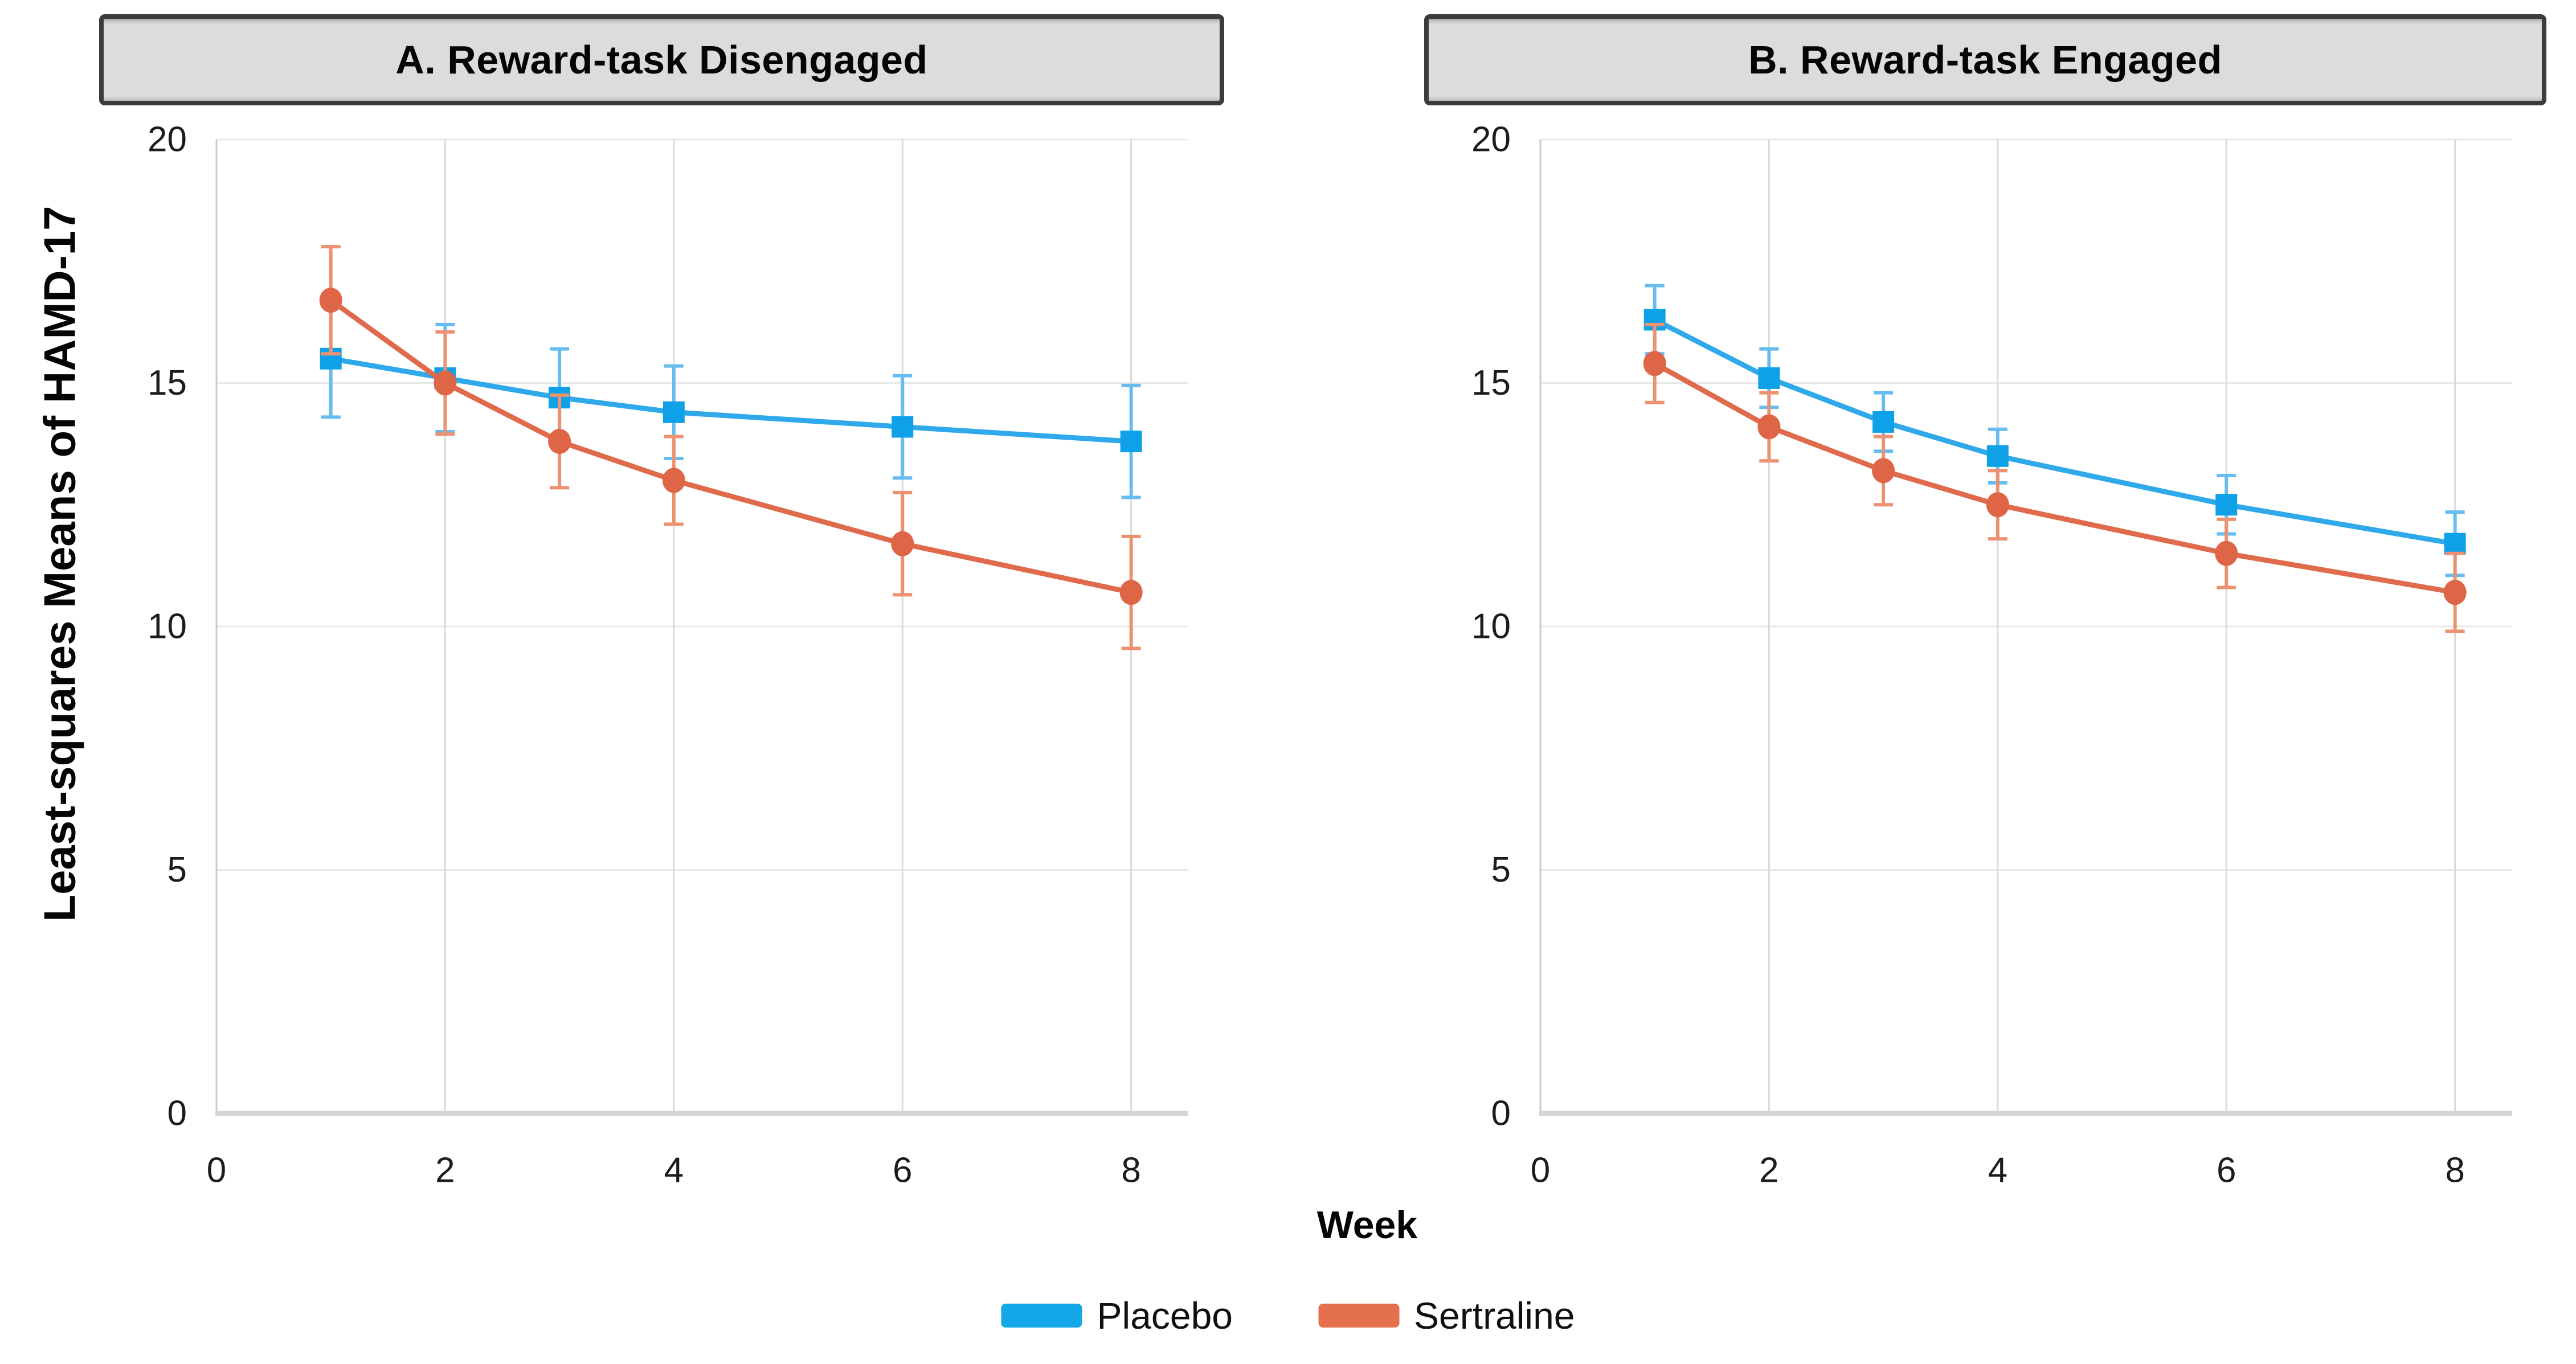 The image size is (2576, 1364). I want to click on placebo-swatch, so click(1041, 1316).